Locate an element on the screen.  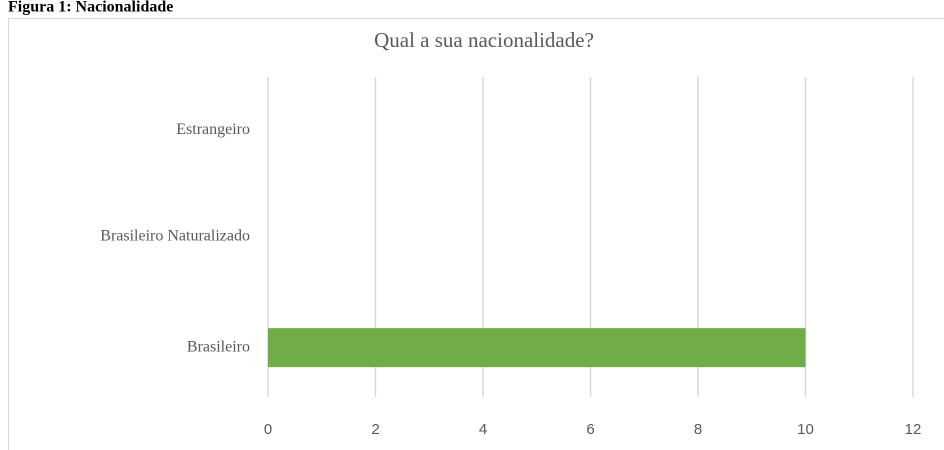
x-tick-label: 6 is located at coordinates (590, 429).